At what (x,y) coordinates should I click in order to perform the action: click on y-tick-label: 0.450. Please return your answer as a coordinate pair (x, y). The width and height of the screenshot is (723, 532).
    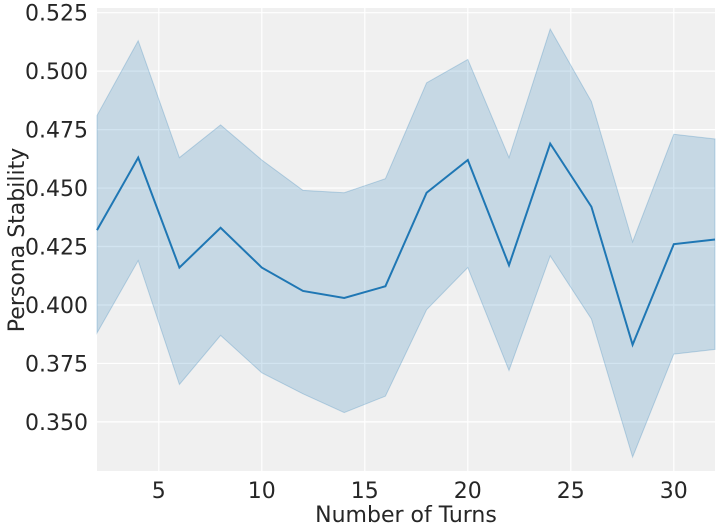
    Looking at the image, I should click on (56, 189).